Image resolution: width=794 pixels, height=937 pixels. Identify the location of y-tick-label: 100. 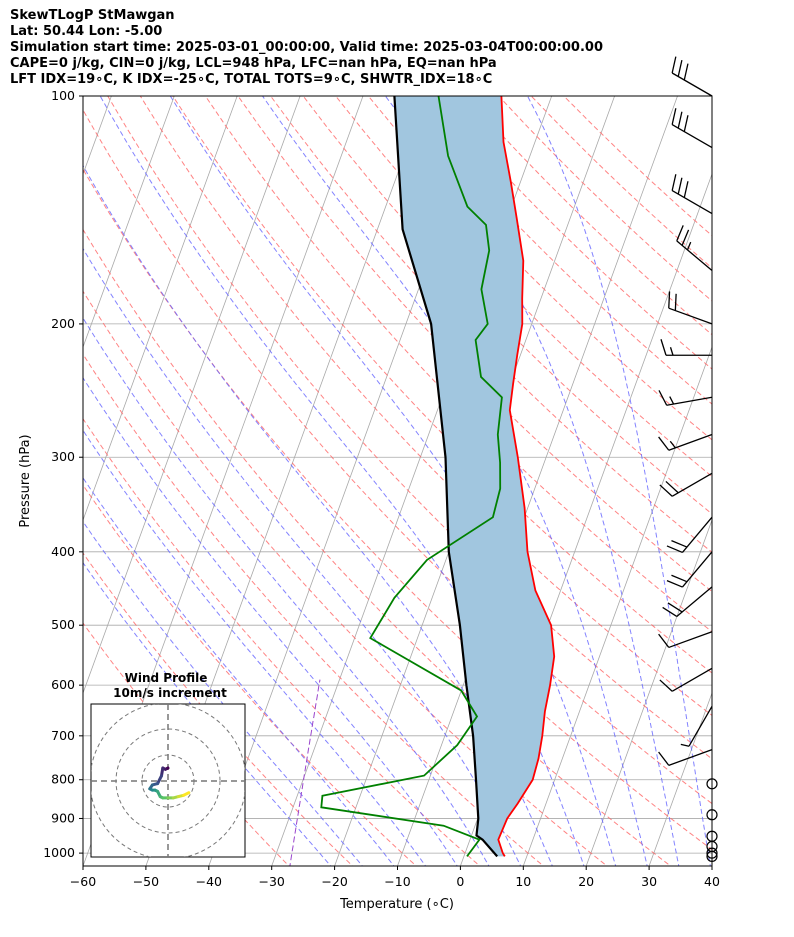
(63, 95).